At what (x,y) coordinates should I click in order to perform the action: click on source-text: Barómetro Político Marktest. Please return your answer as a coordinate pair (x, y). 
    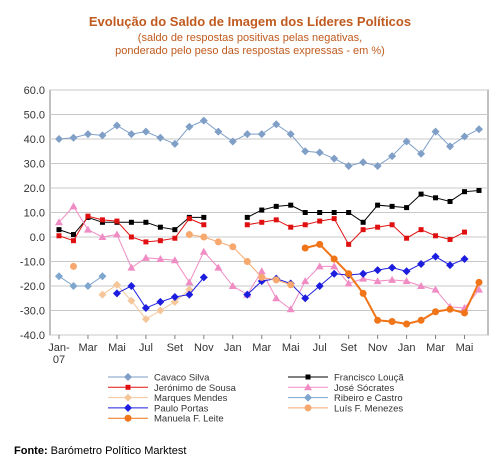
    Looking at the image, I should click on (118, 451).